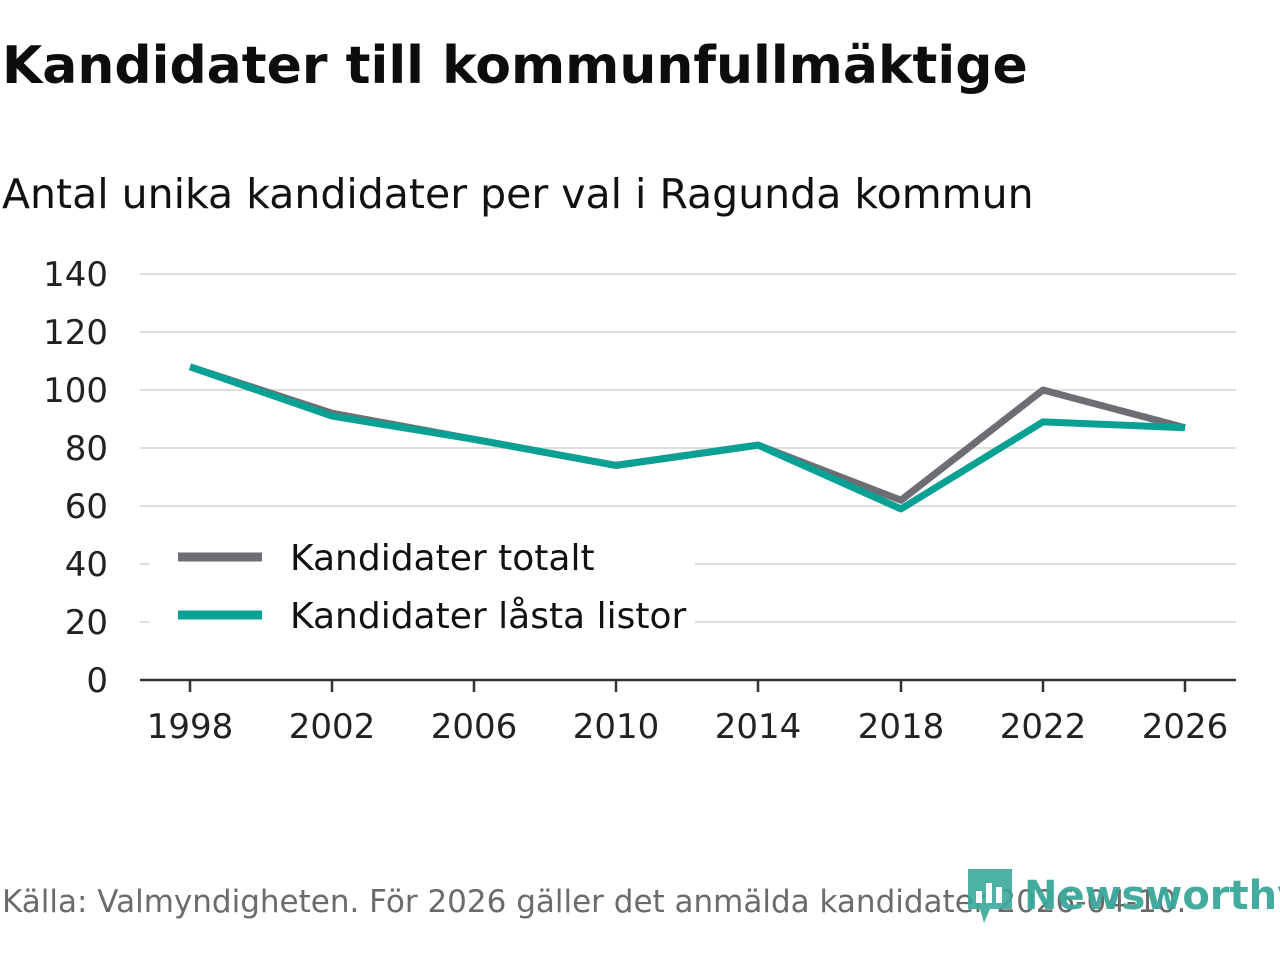  Describe the element at coordinates (190, 727) in the screenshot. I see `x-tick-label: 1998` at that location.